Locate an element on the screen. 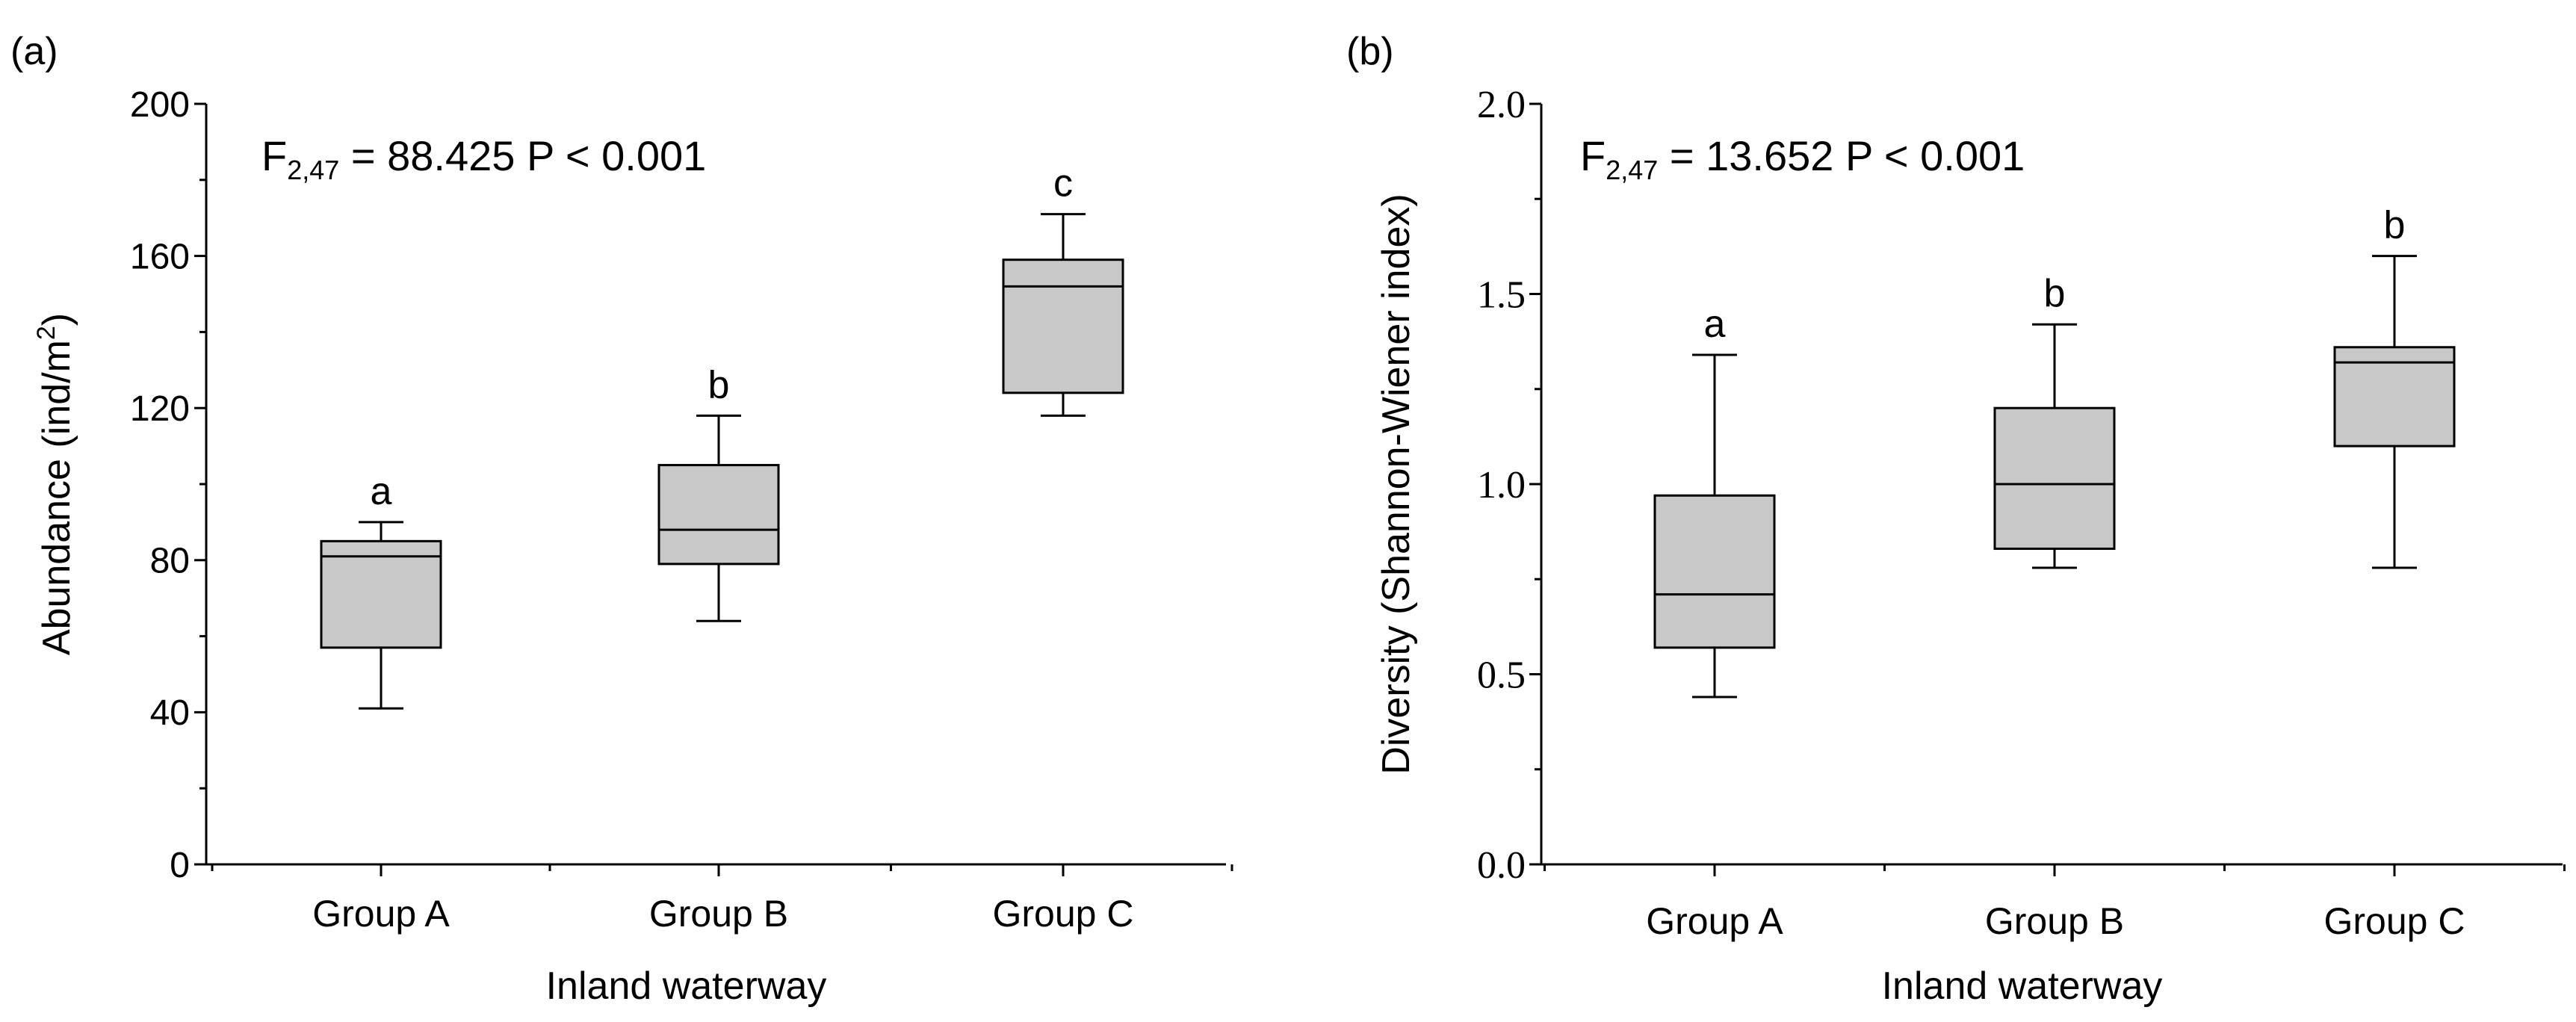  panel-label: (b) is located at coordinates (1370, 51).